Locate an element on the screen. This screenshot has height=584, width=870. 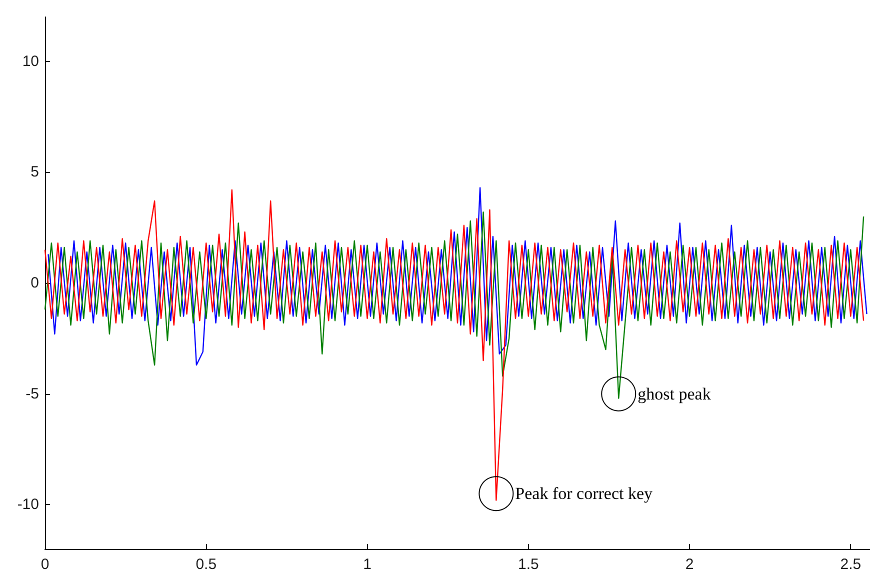
annotation: Peak for correct key is located at coordinates (584, 494).